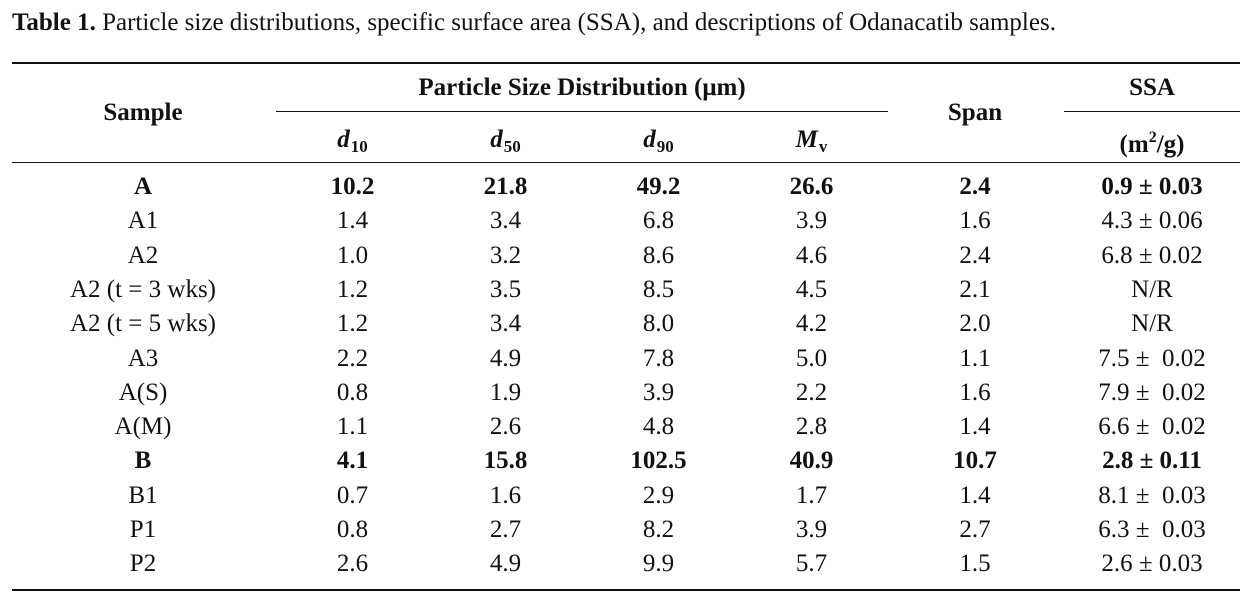 This screenshot has height=603, width=1257. What do you see at coordinates (1152, 529) in the screenshot?
I see `cell-ssa: 6.3 ± 0.03` at bounding box center [1152, 529].